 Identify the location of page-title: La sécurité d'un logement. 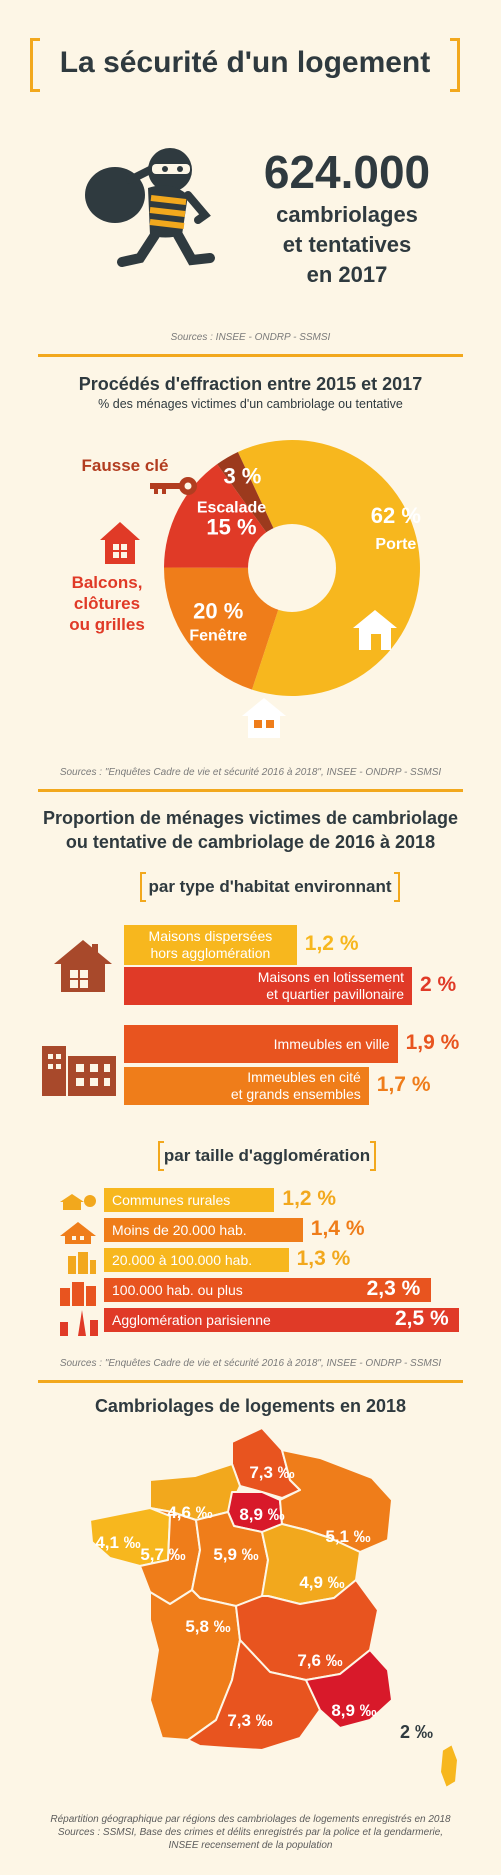
(245, 62).